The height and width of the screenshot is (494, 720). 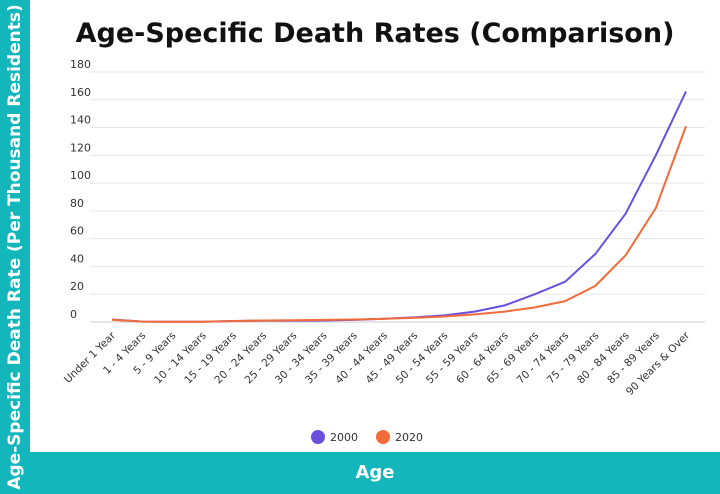 What do you see at coordinates (344, 437) in the screenshot?
I see `legend-label: 2000` at bounding box center [344, 437].